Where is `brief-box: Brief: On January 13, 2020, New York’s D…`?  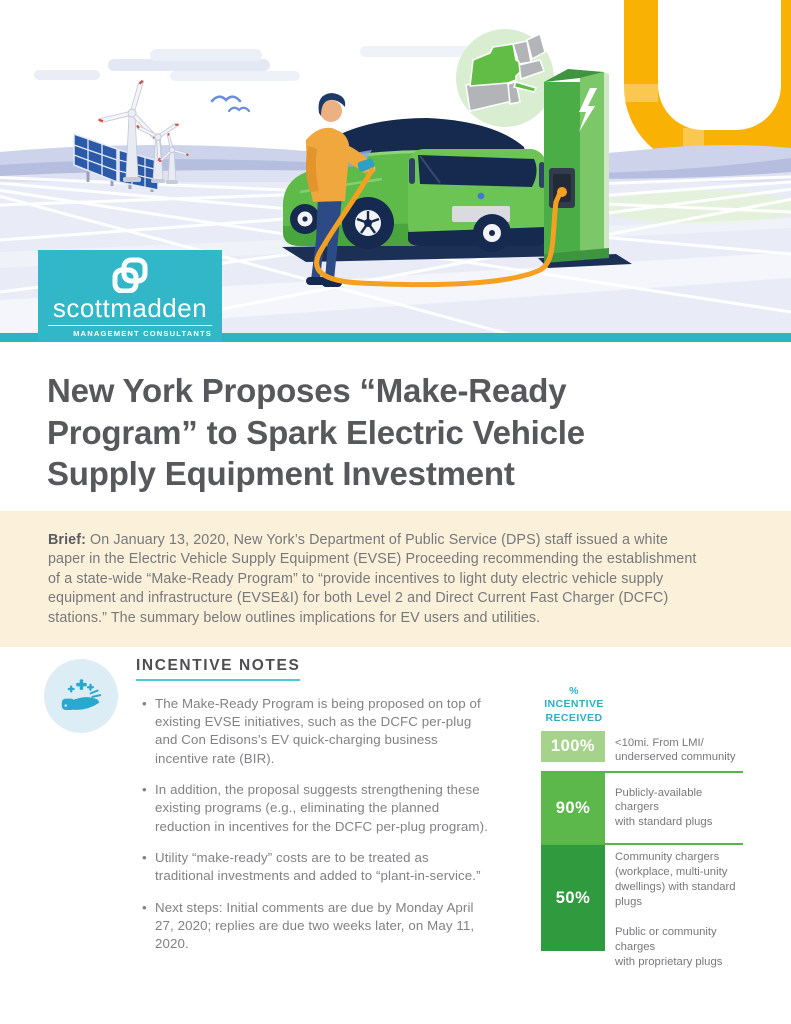 brief-box: Brief: On January 13, 2020, New York’s D… is located at coordinates (395, 578).